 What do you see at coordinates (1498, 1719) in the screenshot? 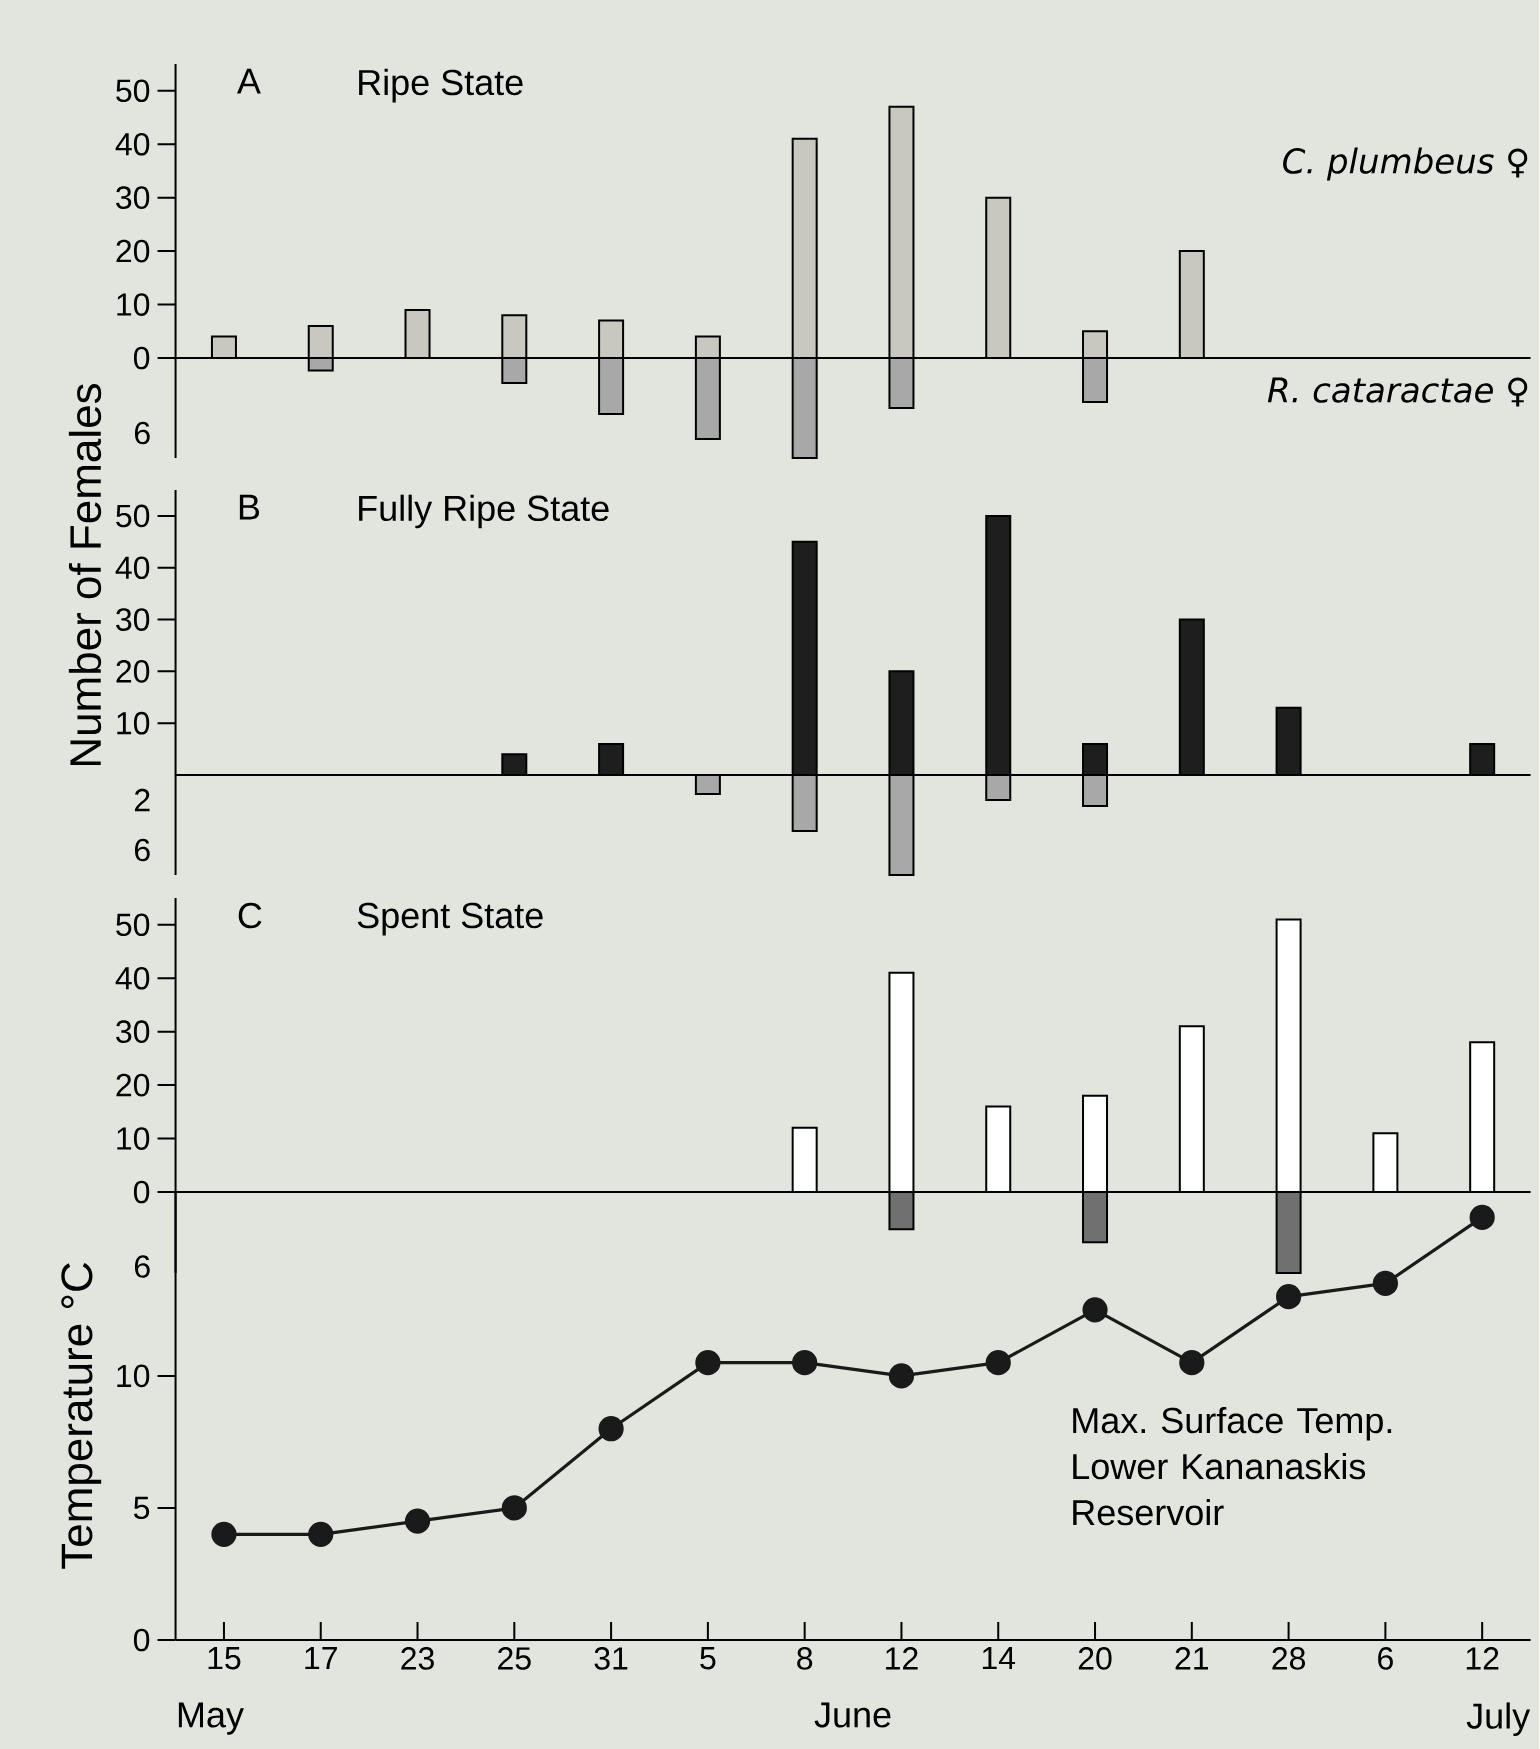
I see `text: July` at bounding box center [1498, 1719].